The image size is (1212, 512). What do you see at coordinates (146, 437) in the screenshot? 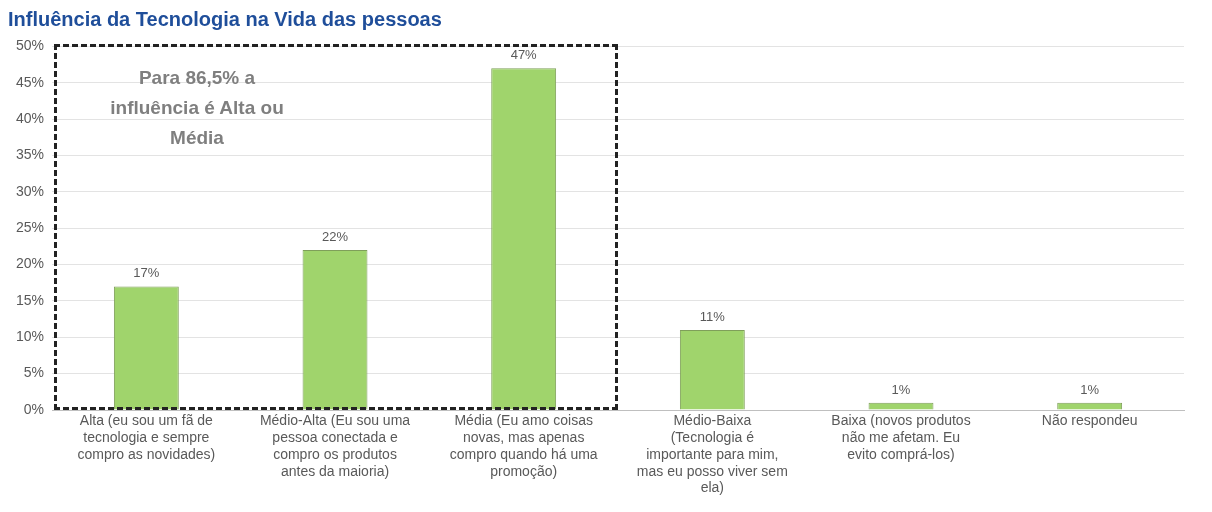
I see `x-tick-label: Alta (eu sou um fã de tecnologia e sempre compro as novidades)` at bounding box center [146, 437].